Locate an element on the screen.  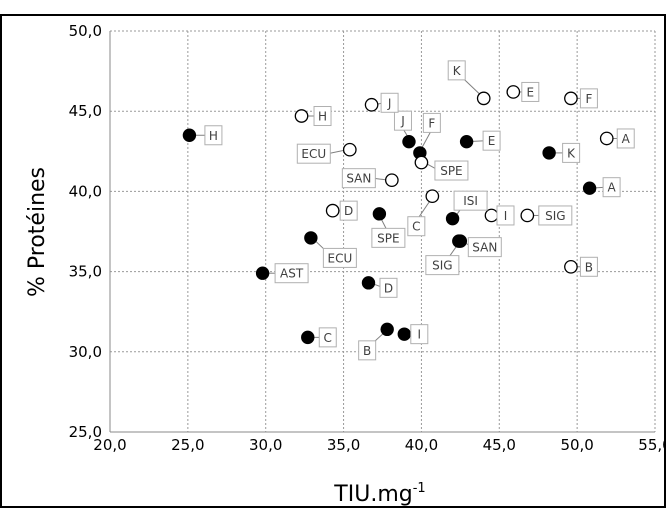
point-open-b is located at coordinates (571, 266).